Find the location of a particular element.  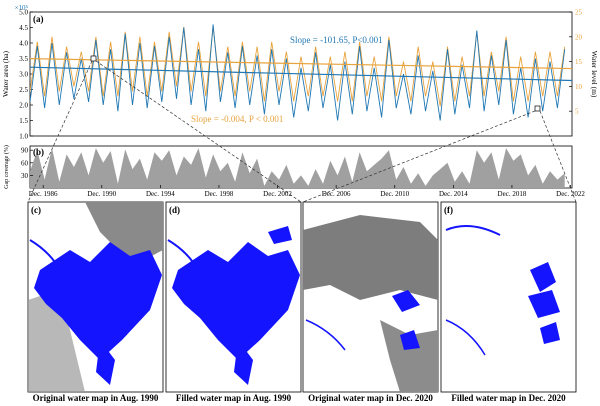

map-c-river is located at coordinates (45, 255).